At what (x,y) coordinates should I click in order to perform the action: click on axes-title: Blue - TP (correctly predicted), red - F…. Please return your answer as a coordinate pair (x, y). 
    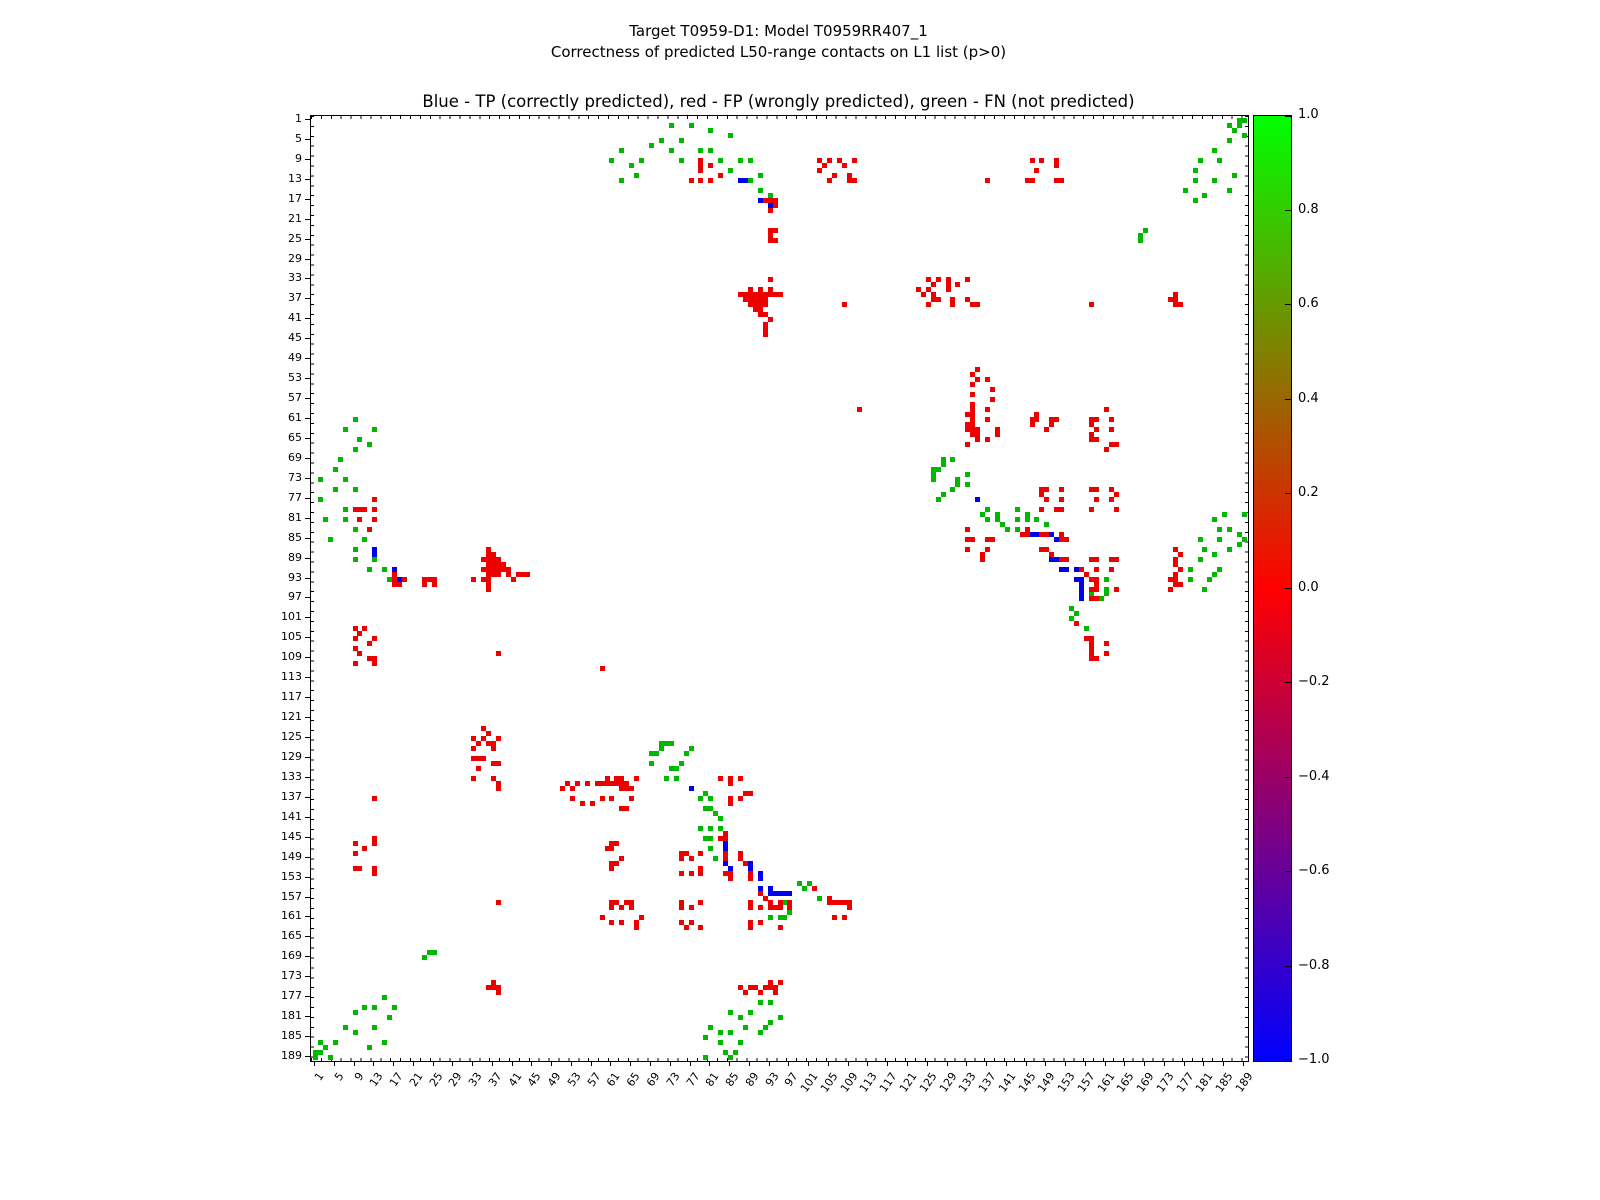
    Looking at the image, I should click on (778, 101).